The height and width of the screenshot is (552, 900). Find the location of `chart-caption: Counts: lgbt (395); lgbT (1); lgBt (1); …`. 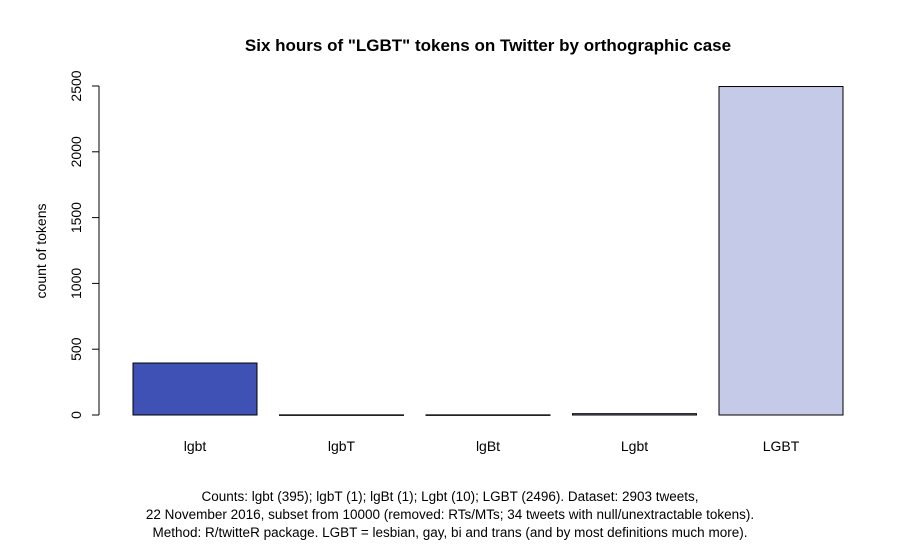

chart-caption: Counts: lgbt (395); lgbT (1); lgBt (1); … is located at coordinates (450, 515).